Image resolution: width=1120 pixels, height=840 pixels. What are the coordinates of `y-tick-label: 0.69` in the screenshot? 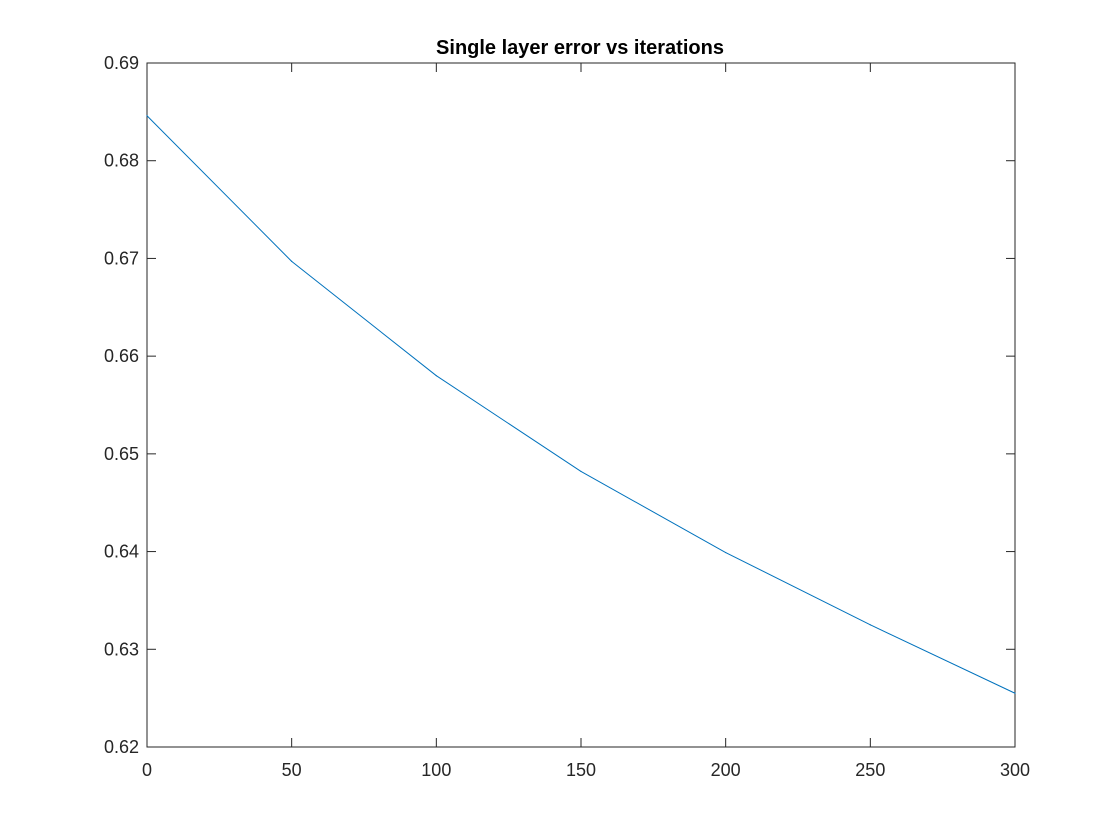 It's located at (121, 63).